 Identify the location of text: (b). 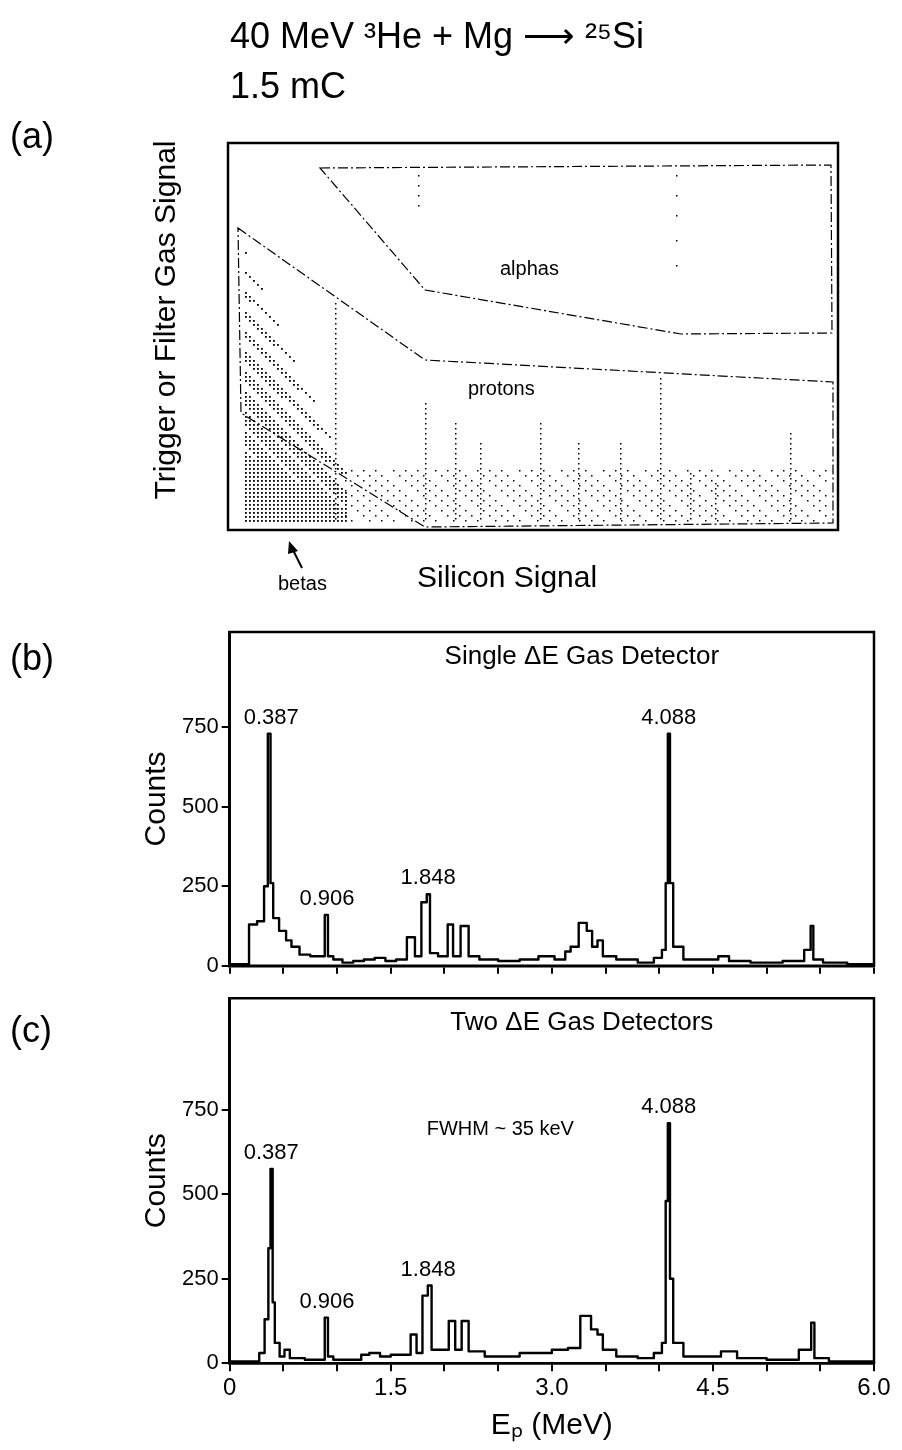
(32, 657).